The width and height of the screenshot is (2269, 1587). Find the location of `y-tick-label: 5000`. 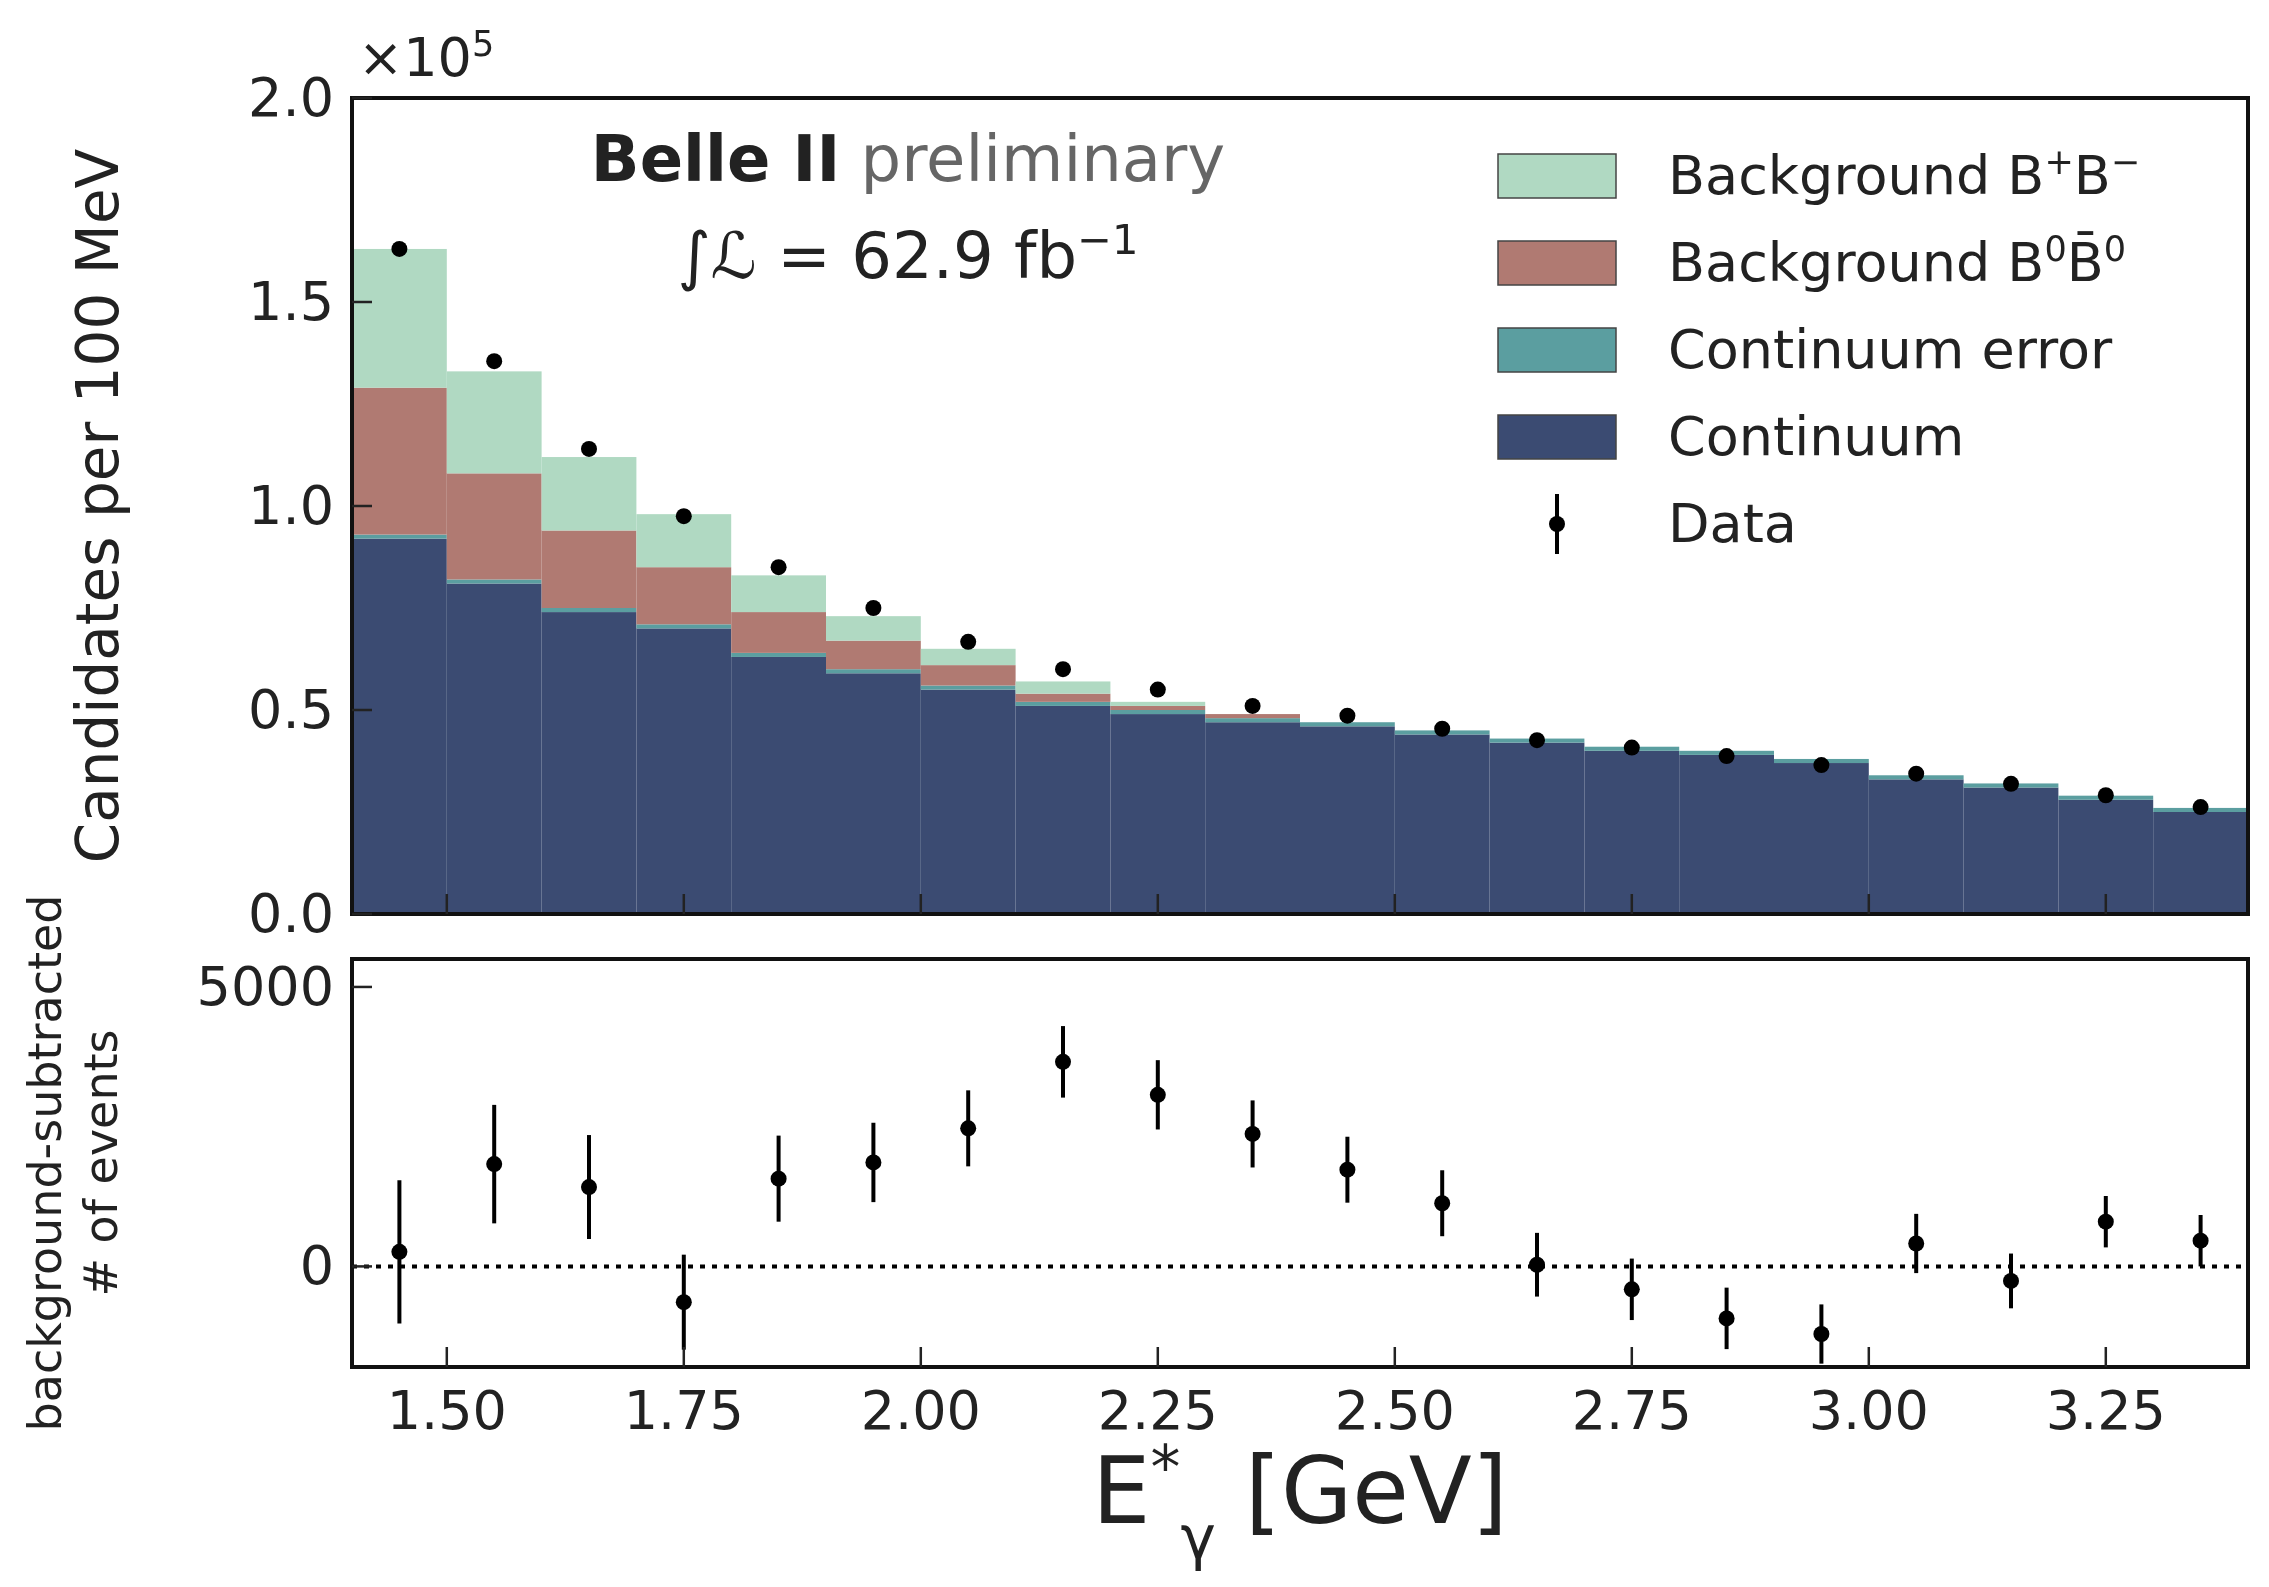

y-tick-label: 5000 is located at coordinates (265, 986).